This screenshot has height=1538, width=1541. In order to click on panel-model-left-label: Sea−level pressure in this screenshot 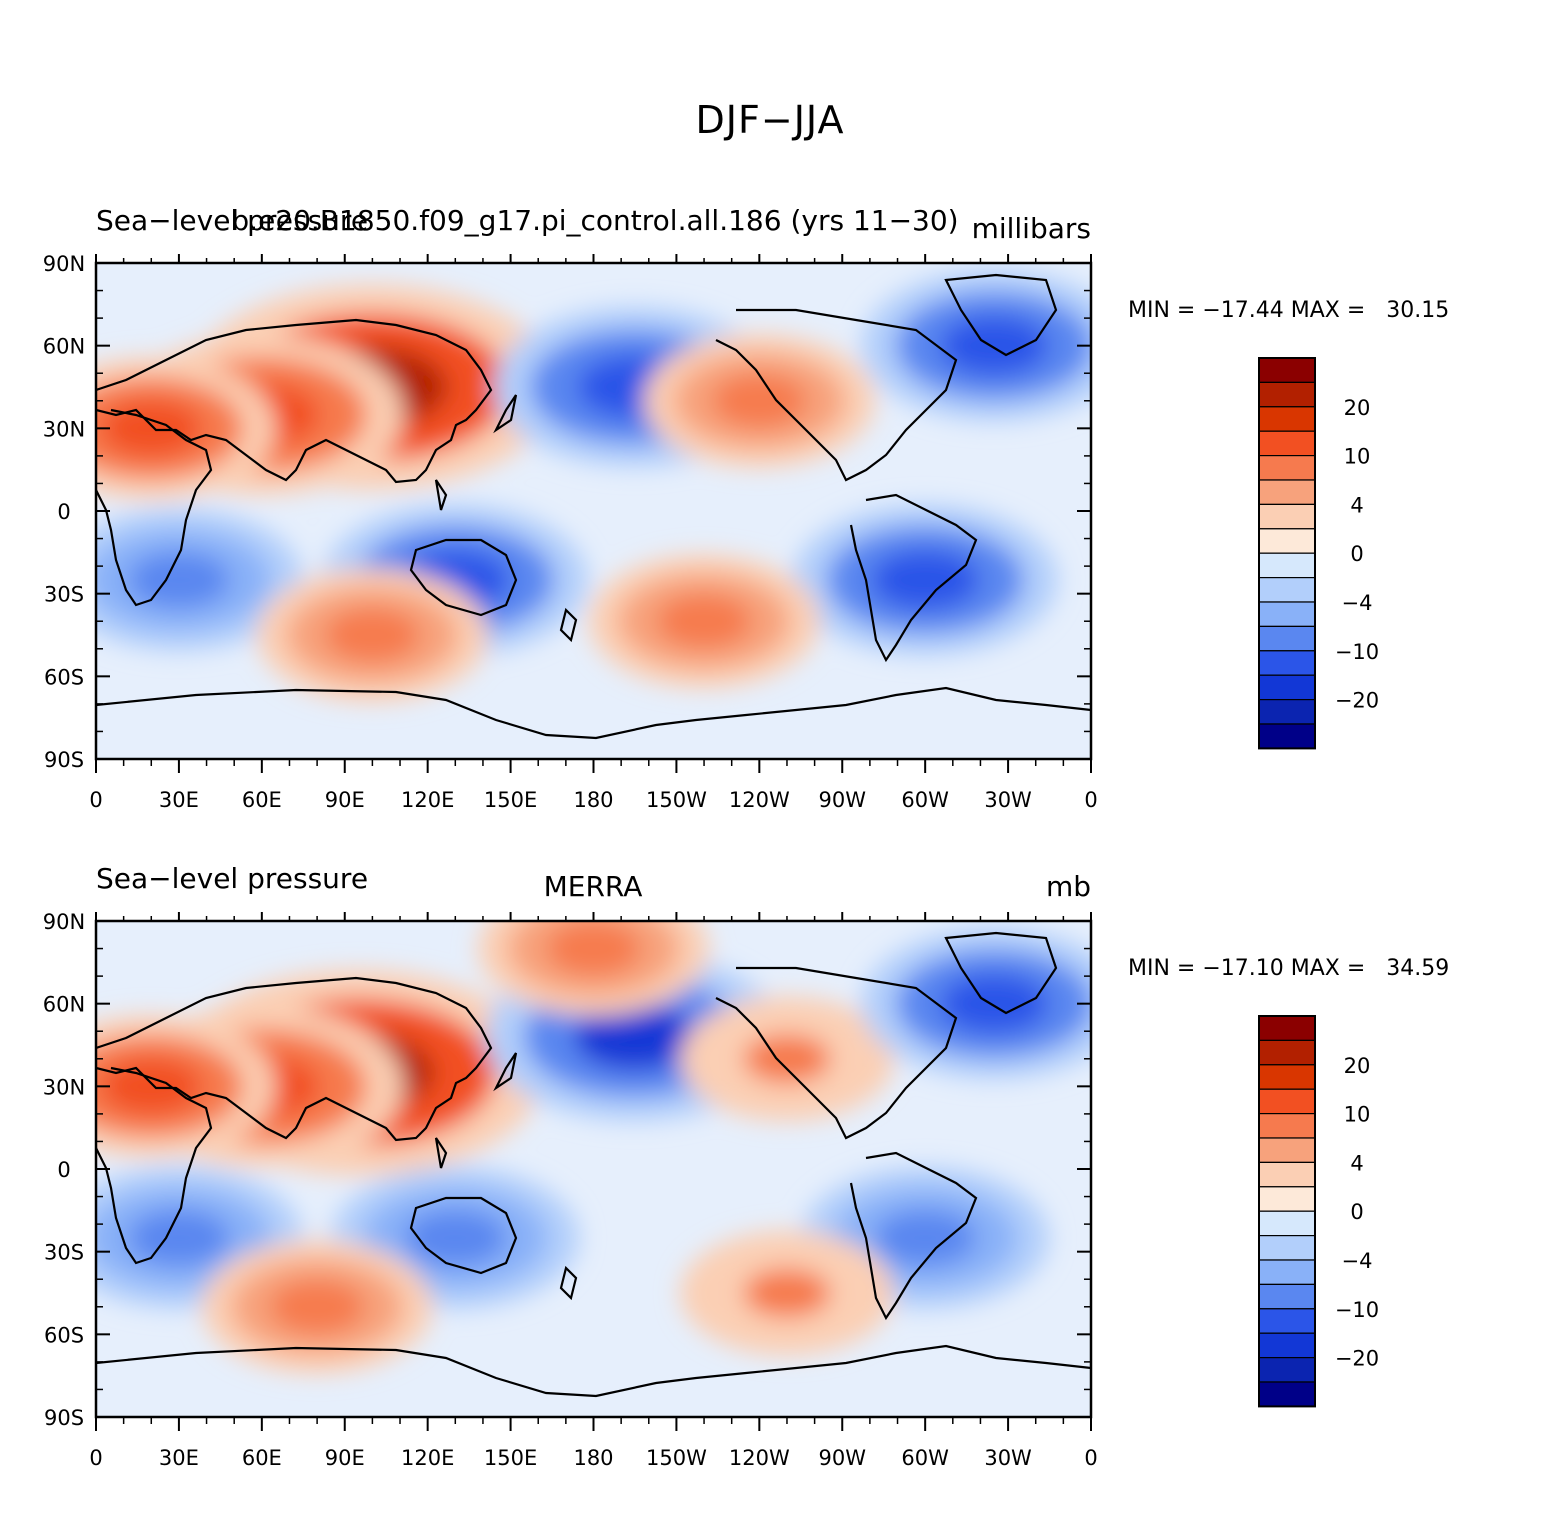, I will do `click(232, 220)`.